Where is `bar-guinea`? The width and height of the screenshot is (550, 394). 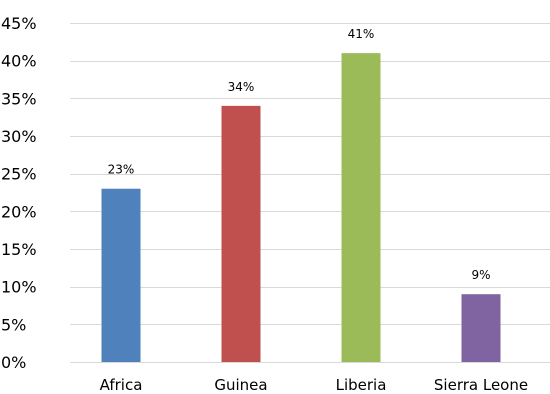 bar-guinea is located at coordinates (241, 233).